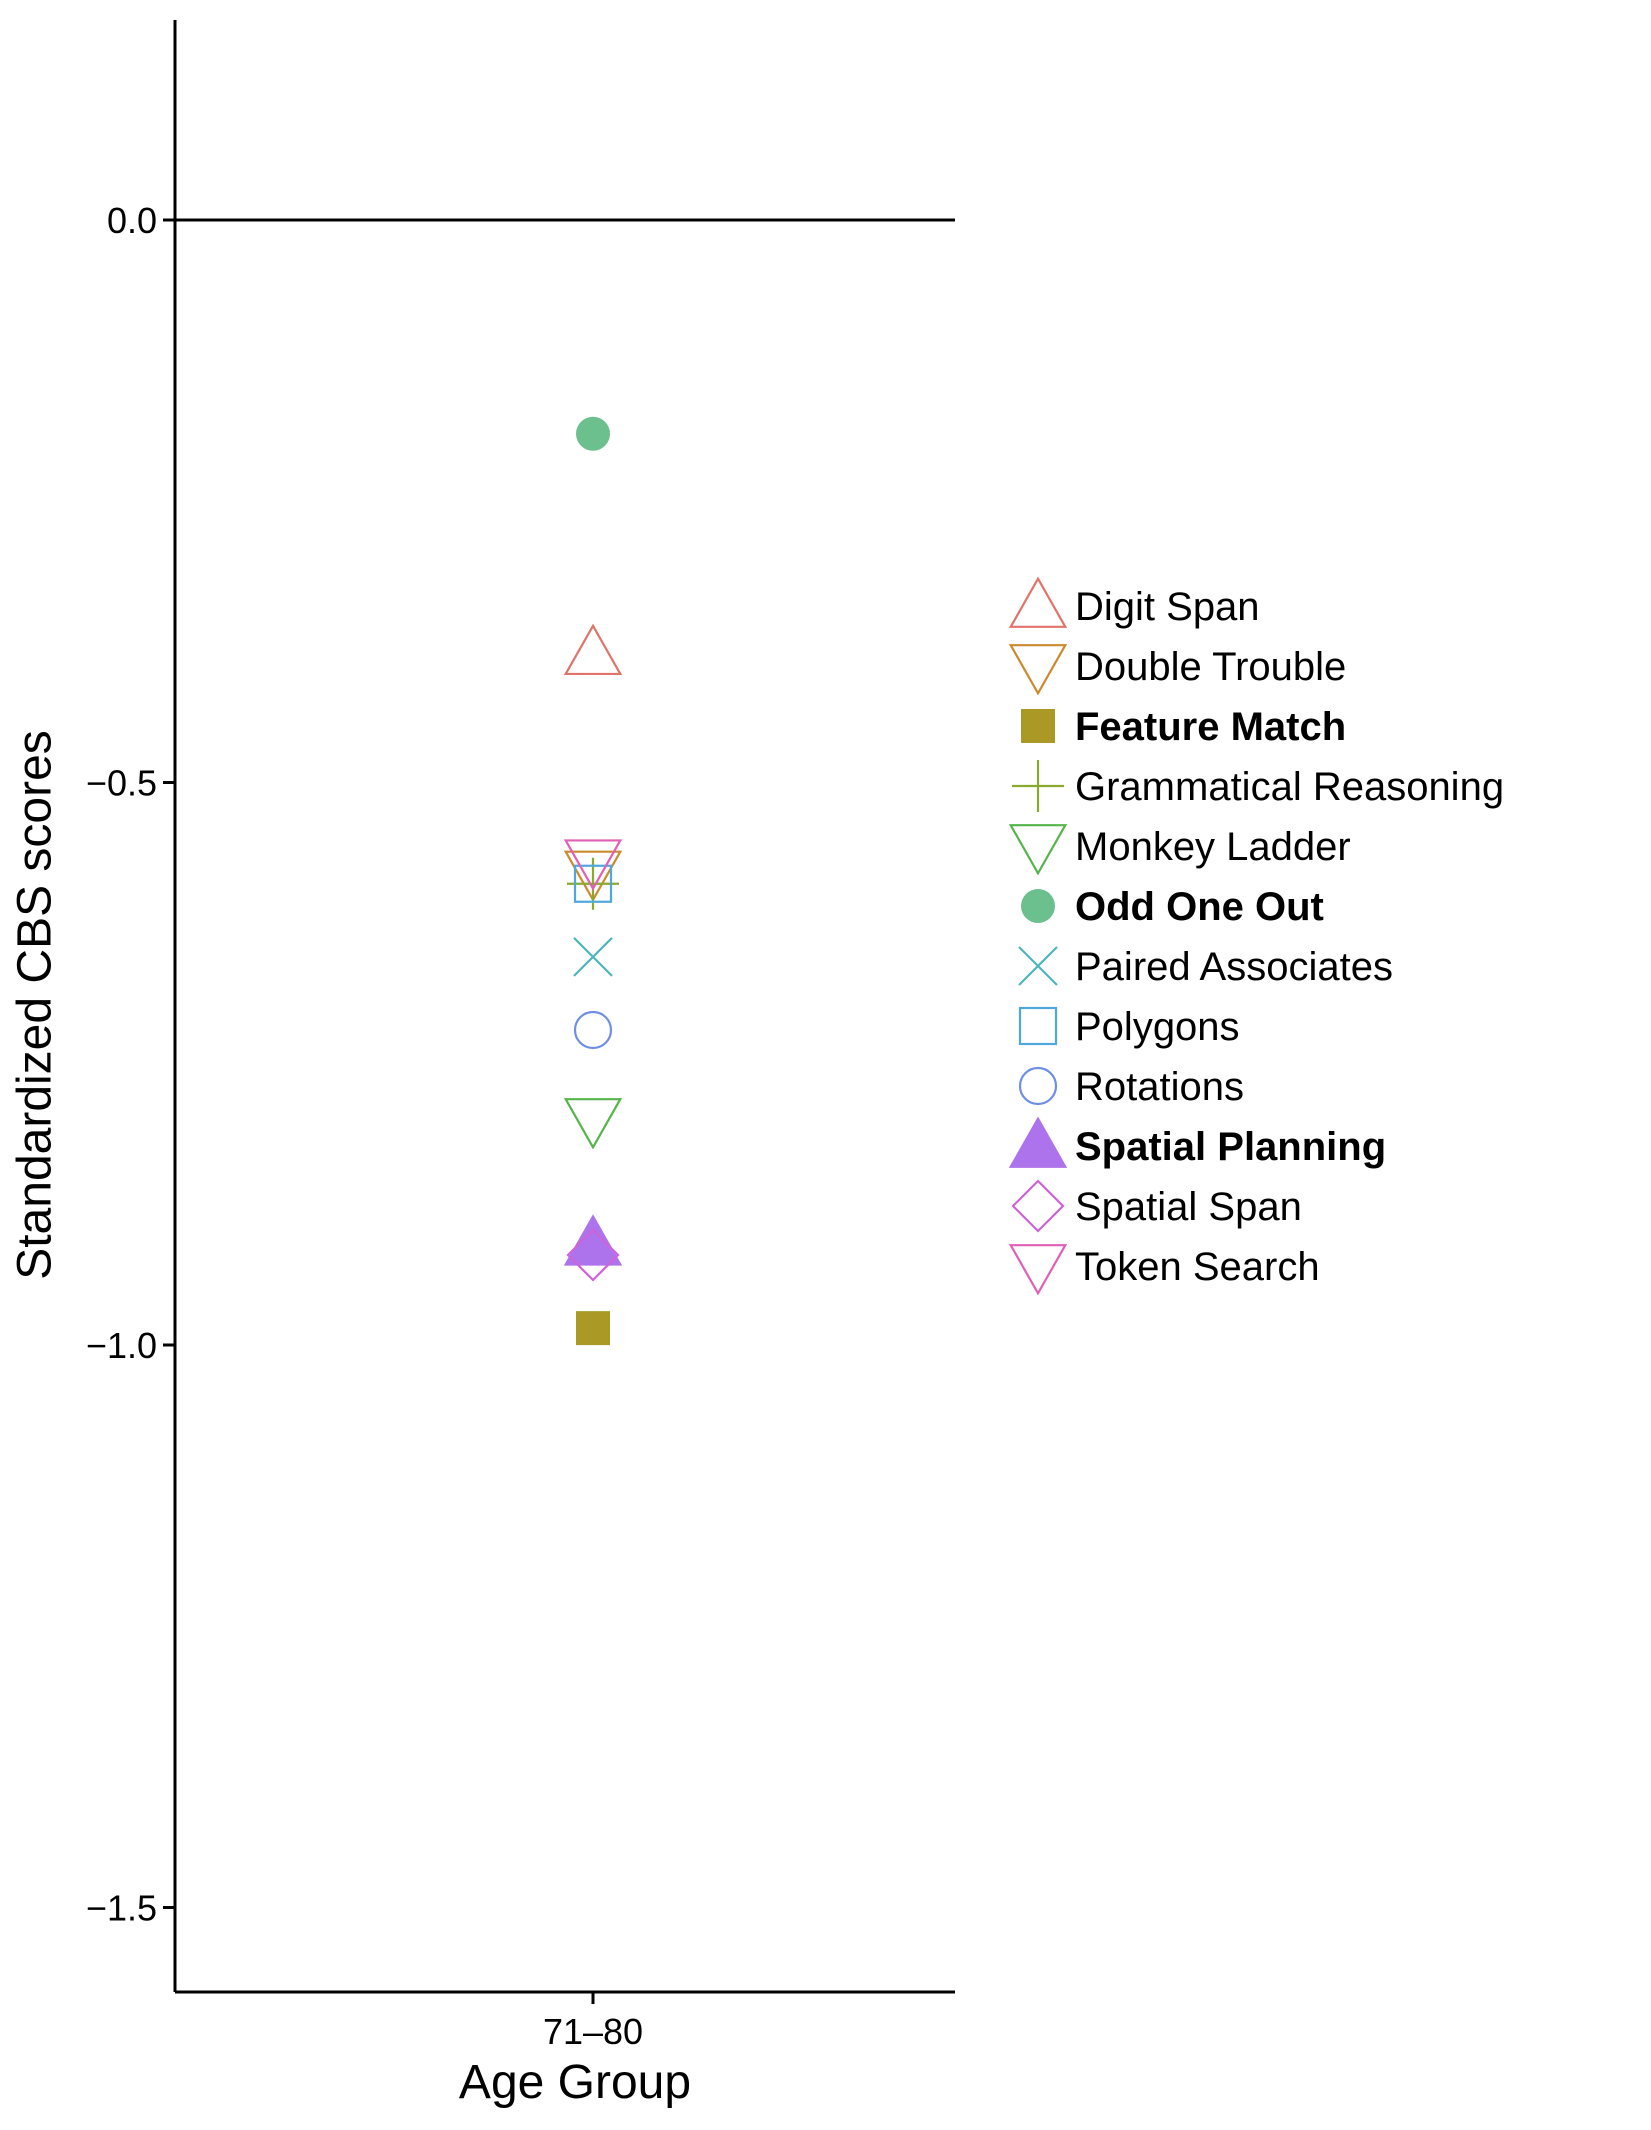 The image size is (1651, 2130). I want to click on legend-marker-digit-span, so click(1038, 602).